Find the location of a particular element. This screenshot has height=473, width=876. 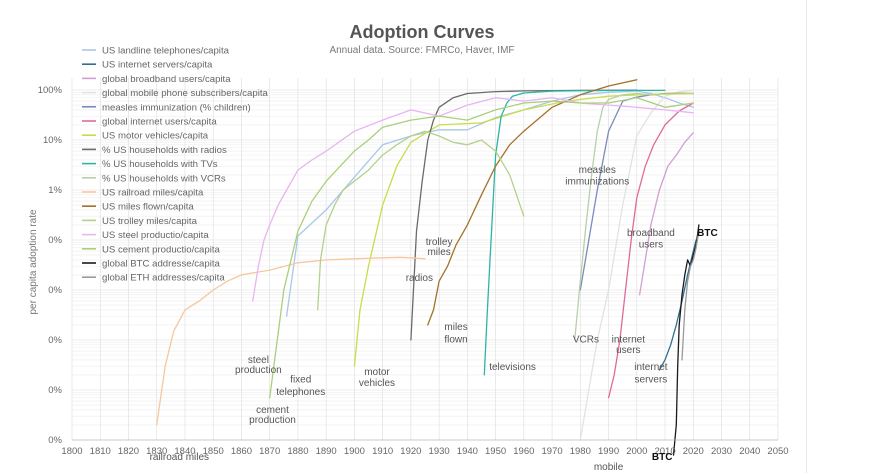

x-tick-label: 1960 is located at coordinates (523, 451).